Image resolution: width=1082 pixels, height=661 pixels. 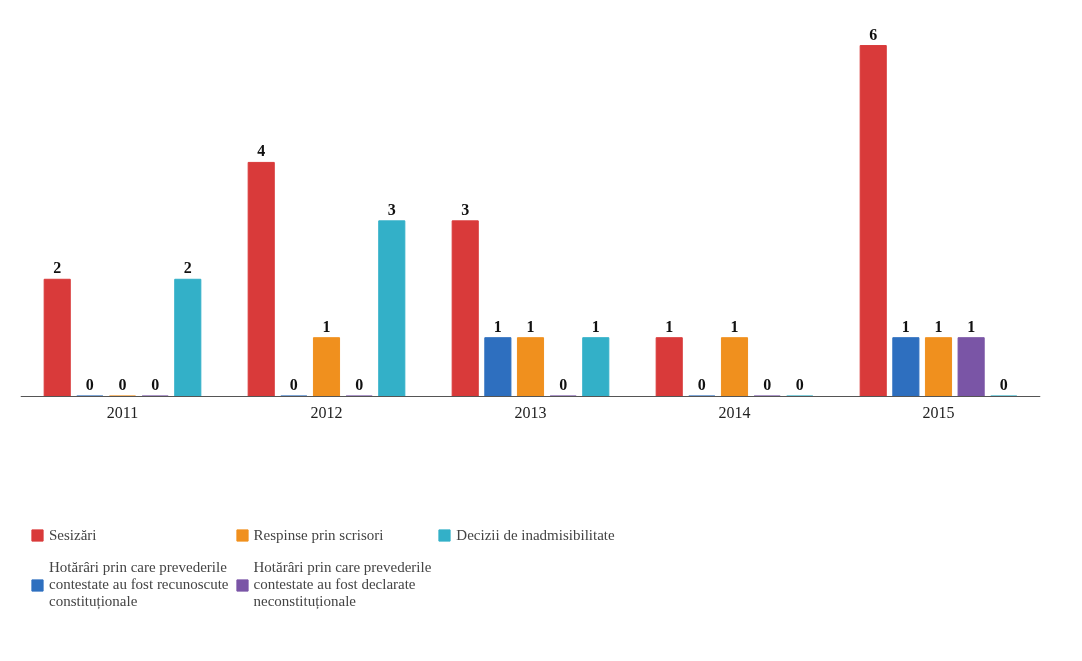 What do you see at coordinates (326, 413) in the screenshot?
I see `x-tick-label: 2012` at bounding box center [326, 413].